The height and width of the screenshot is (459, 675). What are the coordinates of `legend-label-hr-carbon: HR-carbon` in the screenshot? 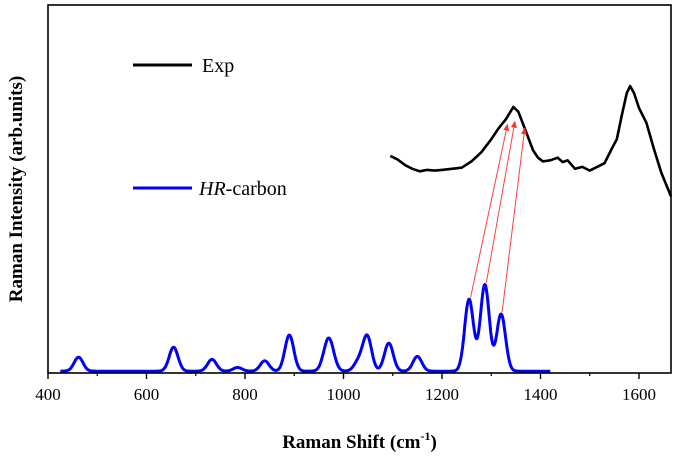 It's located at (242, 189).